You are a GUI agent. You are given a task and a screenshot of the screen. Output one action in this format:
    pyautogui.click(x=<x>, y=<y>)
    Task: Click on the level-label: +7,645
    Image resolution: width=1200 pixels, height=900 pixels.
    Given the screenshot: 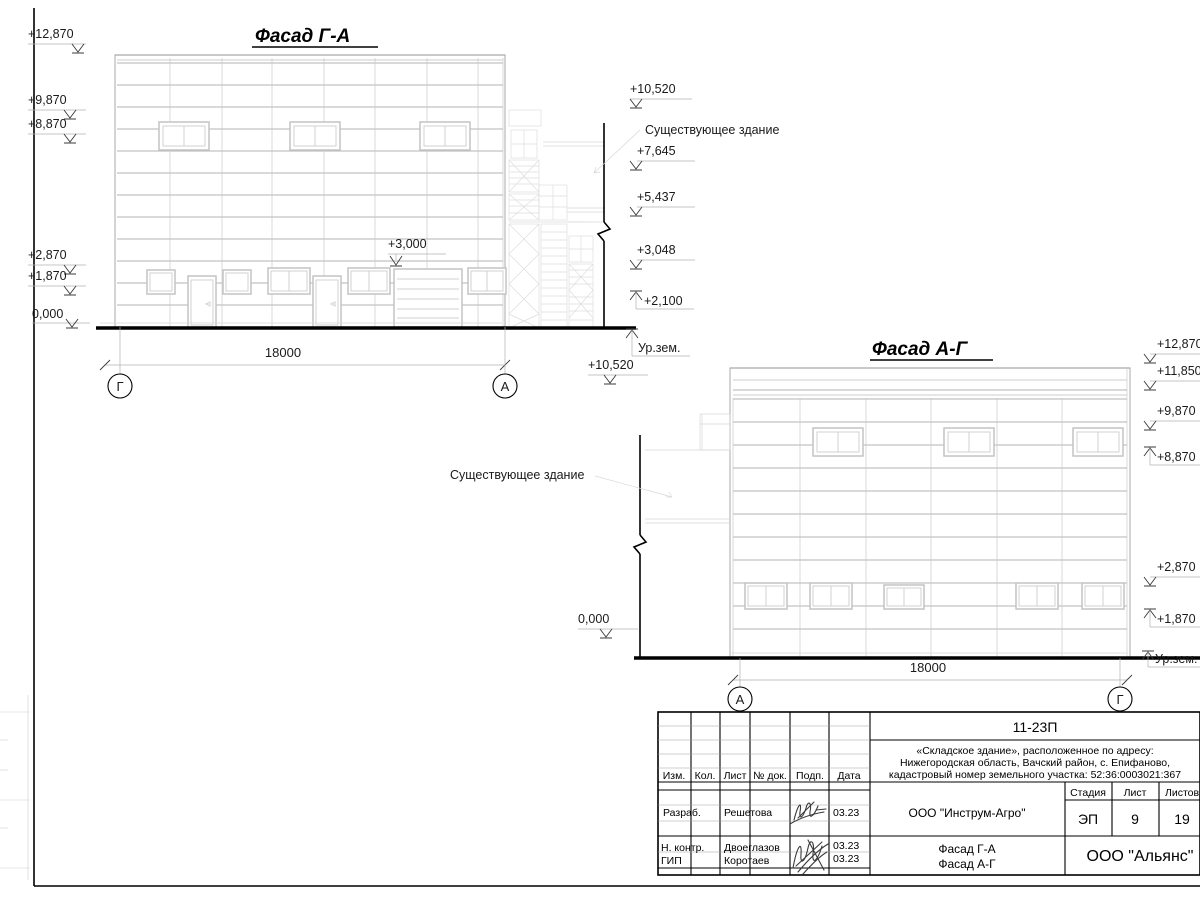 What is the action you would take?
    pyautogui.click(x=656, y=151)
    